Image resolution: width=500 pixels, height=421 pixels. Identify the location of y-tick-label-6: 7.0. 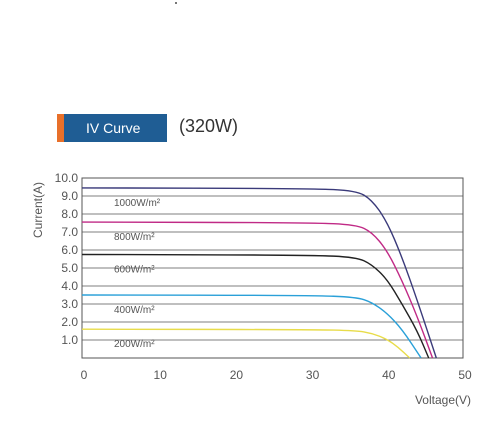
(69, 232).